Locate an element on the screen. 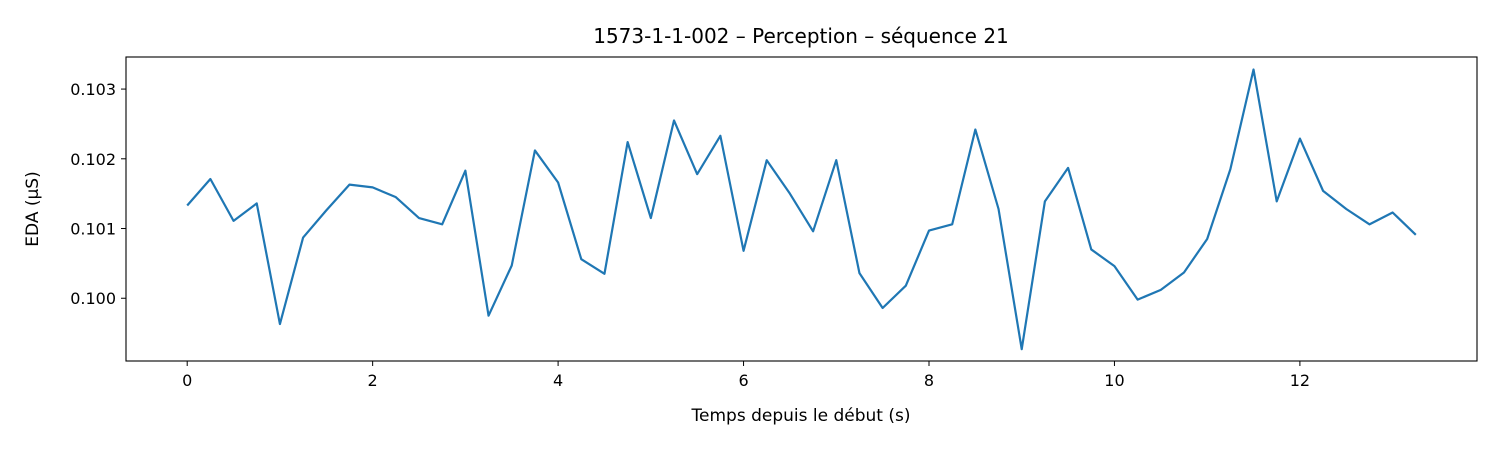 This screenshot has height=450, width=1500. x-axis: 0 2 4 6 8 10 12 is located at coordinates (746, 375).